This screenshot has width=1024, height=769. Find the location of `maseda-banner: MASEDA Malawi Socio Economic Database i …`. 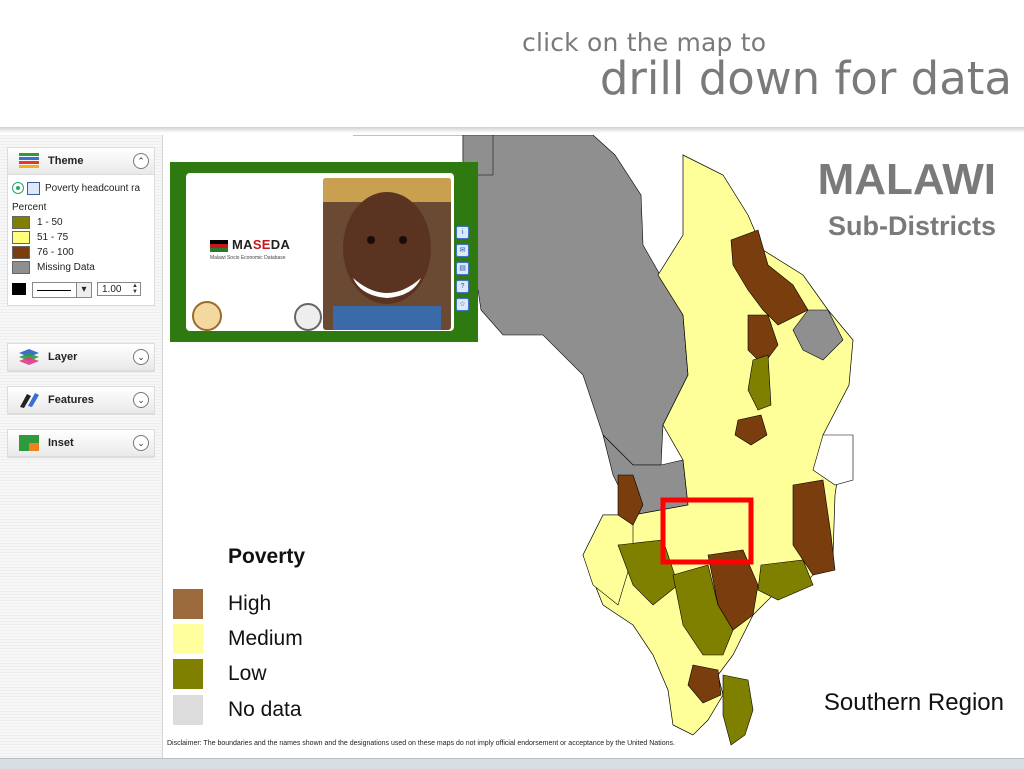

maseda-banner: MASEDA Malawi Socio Economic Database i … is located at coordinates (324, 252).